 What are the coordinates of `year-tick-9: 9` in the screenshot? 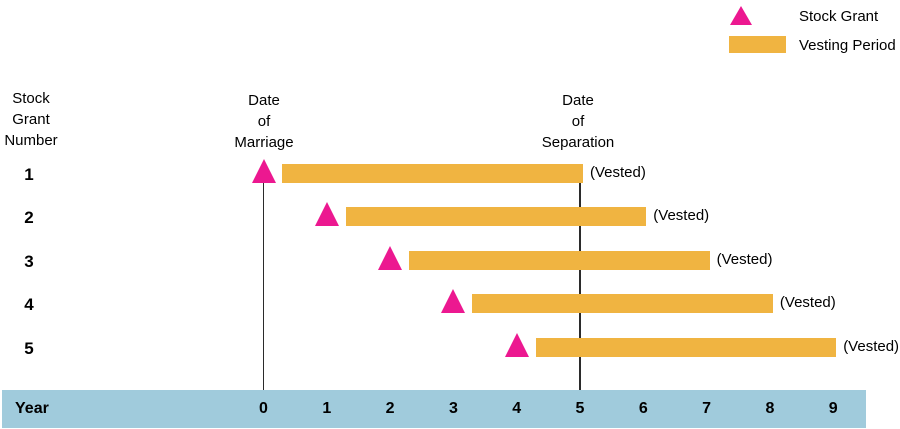 It's located at (833, 408).